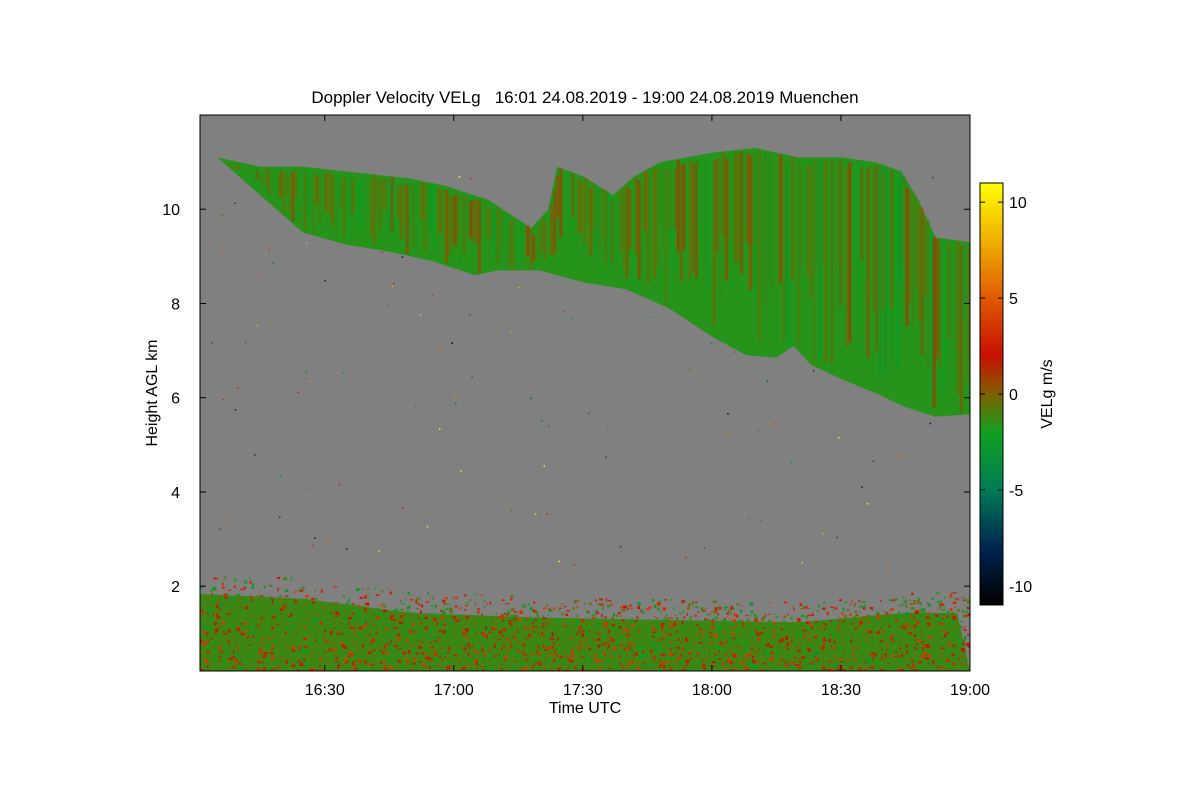 This screenshot has width=1200, height=800. What do you see at coordinates (175, 304) in the screenshot?
I see `y-tick-label: 8` at bounding box center [175, 304].